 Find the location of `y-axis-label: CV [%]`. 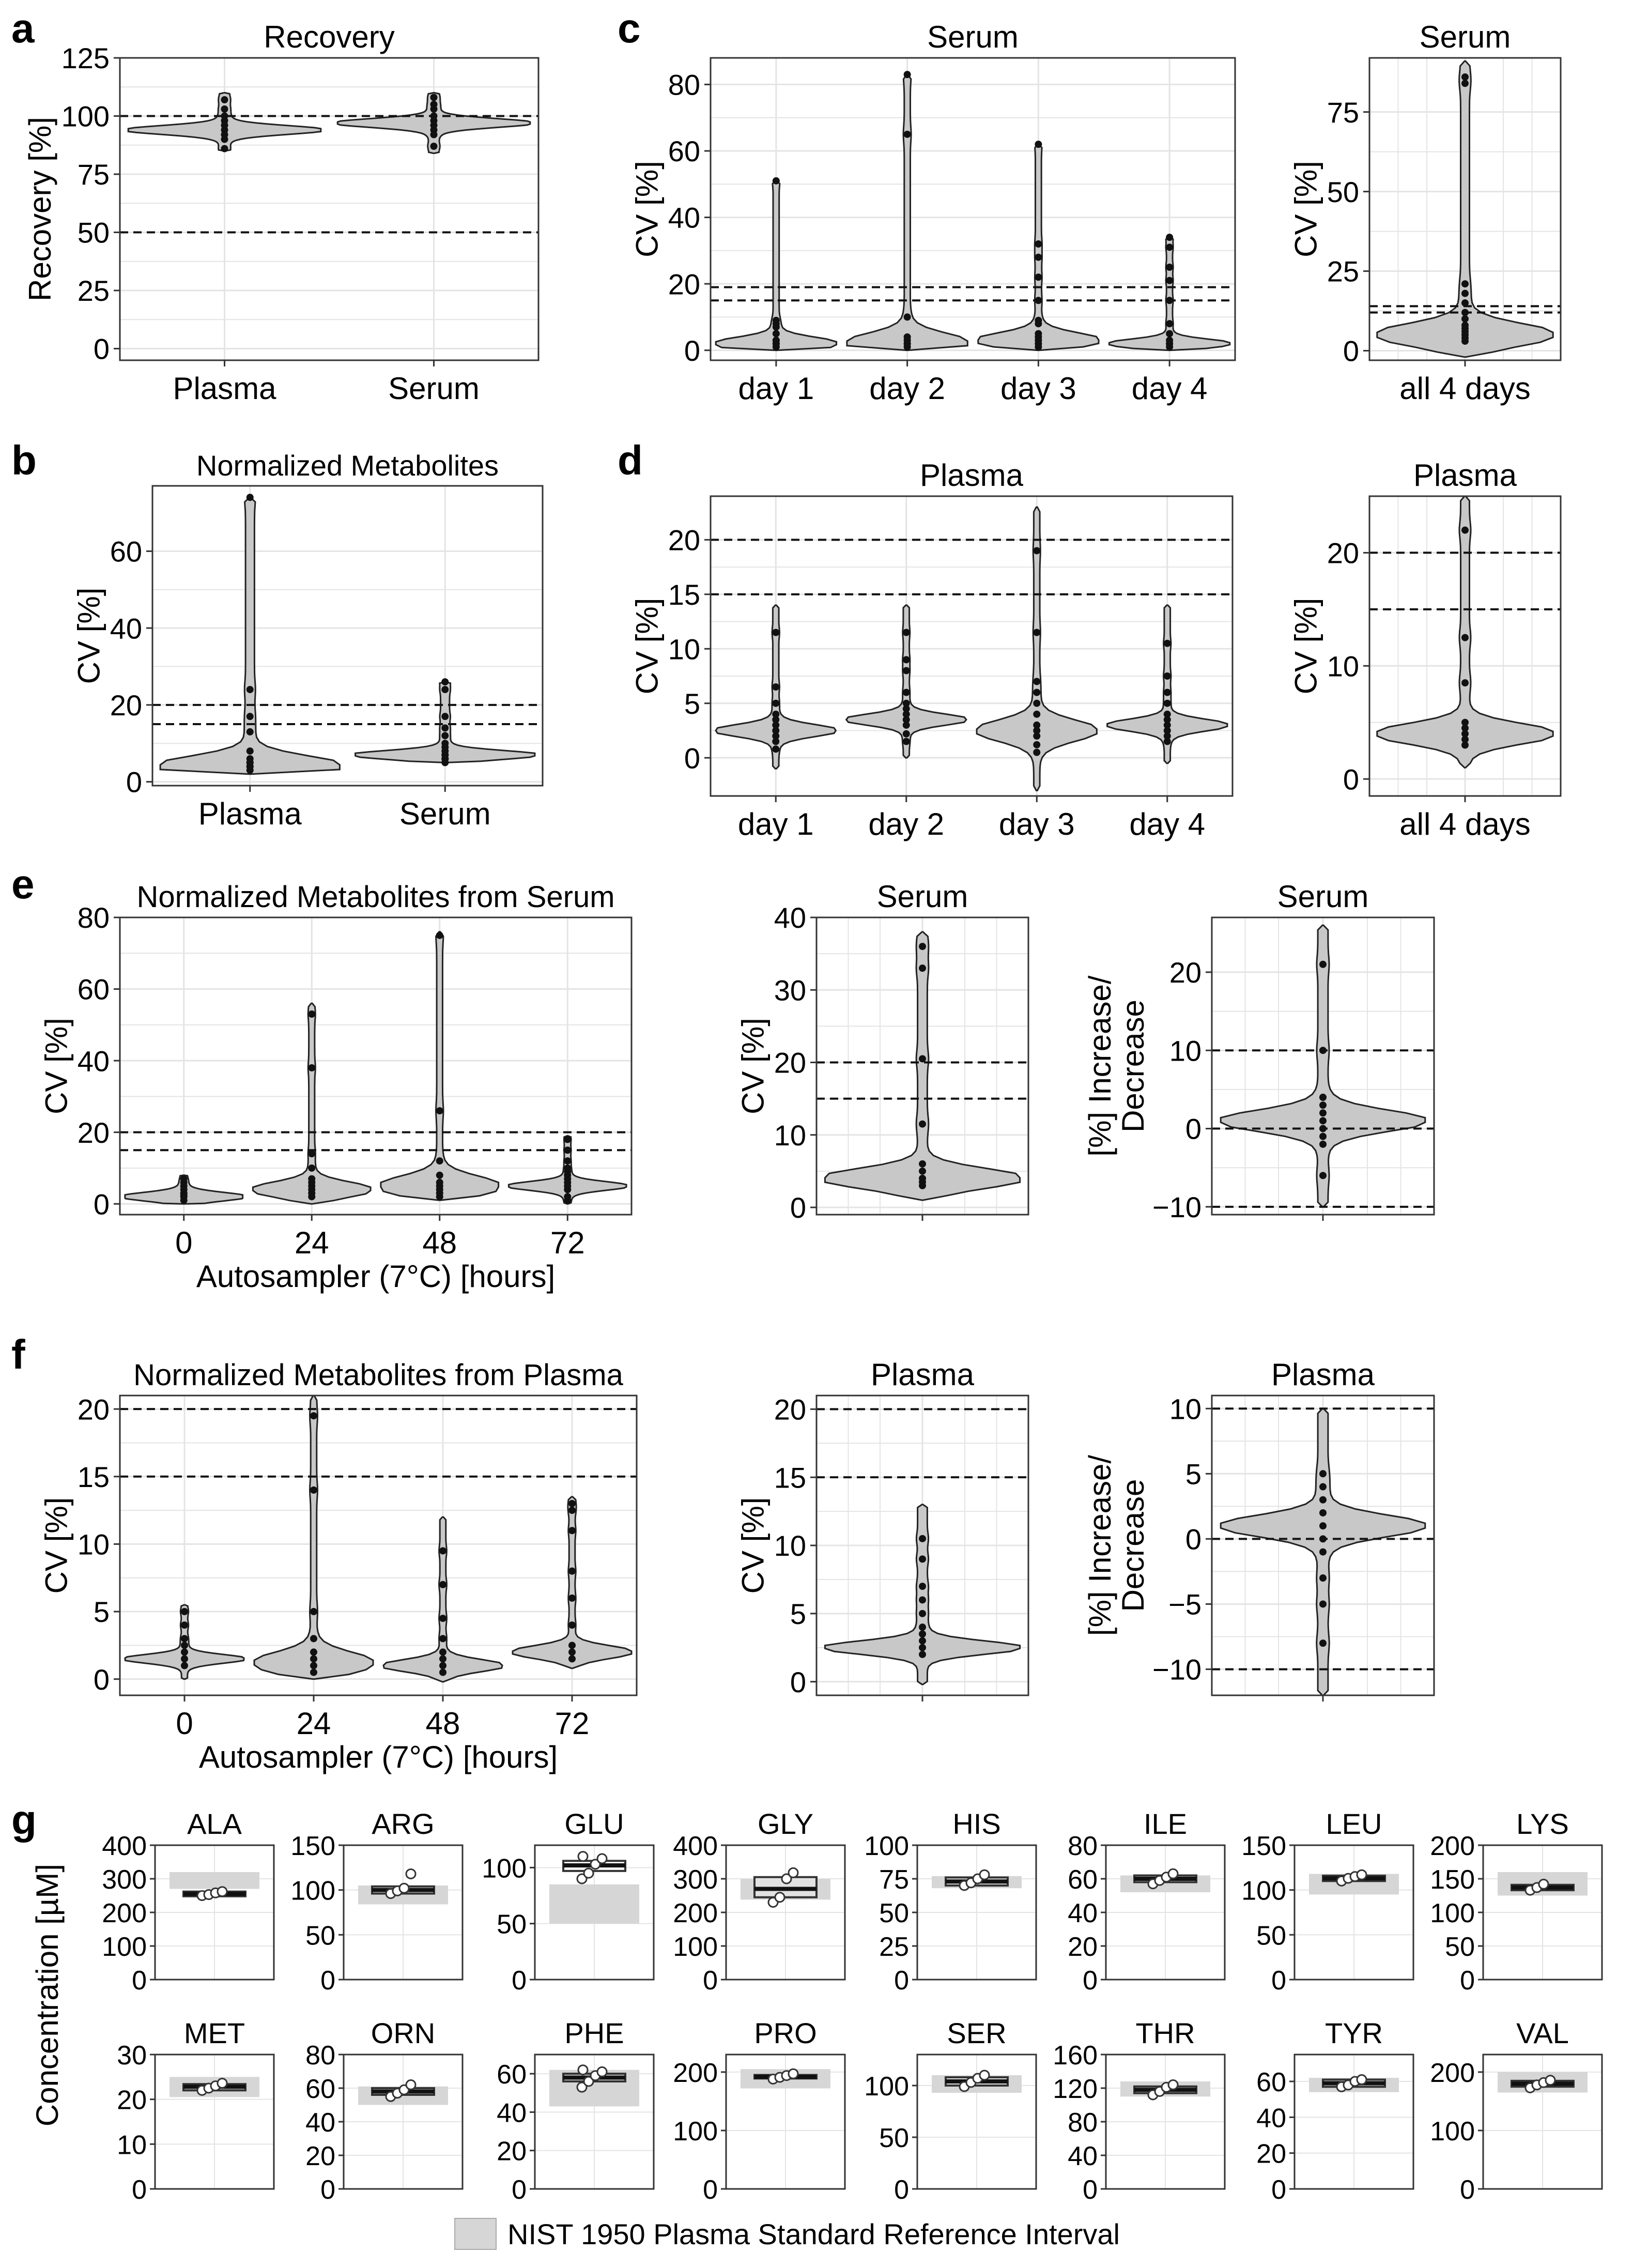

y-axis-label: CV [%] is located at coordinates (1305, 209).